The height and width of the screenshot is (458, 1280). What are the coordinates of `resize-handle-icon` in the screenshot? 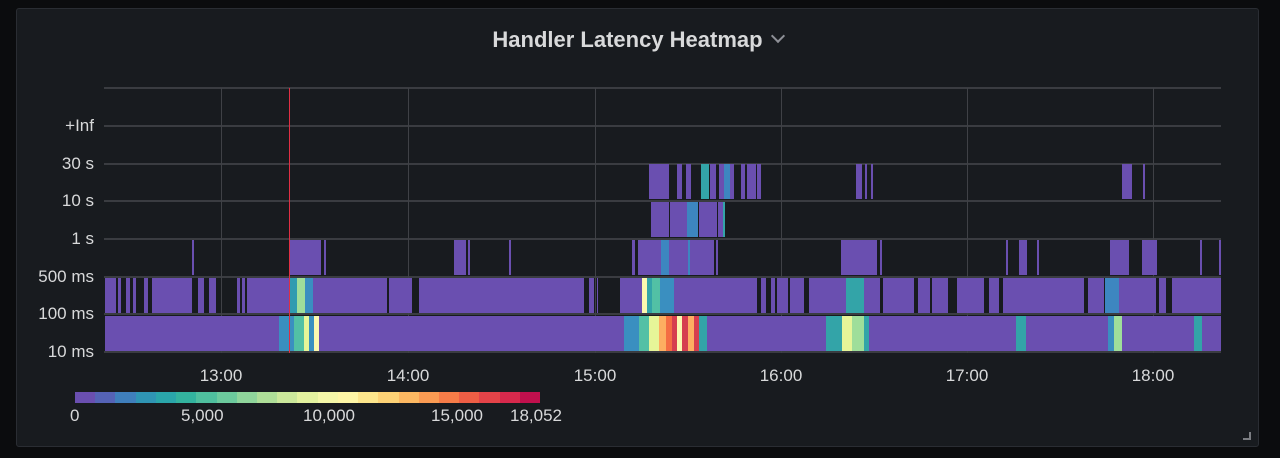 It's located at (1247, 436).